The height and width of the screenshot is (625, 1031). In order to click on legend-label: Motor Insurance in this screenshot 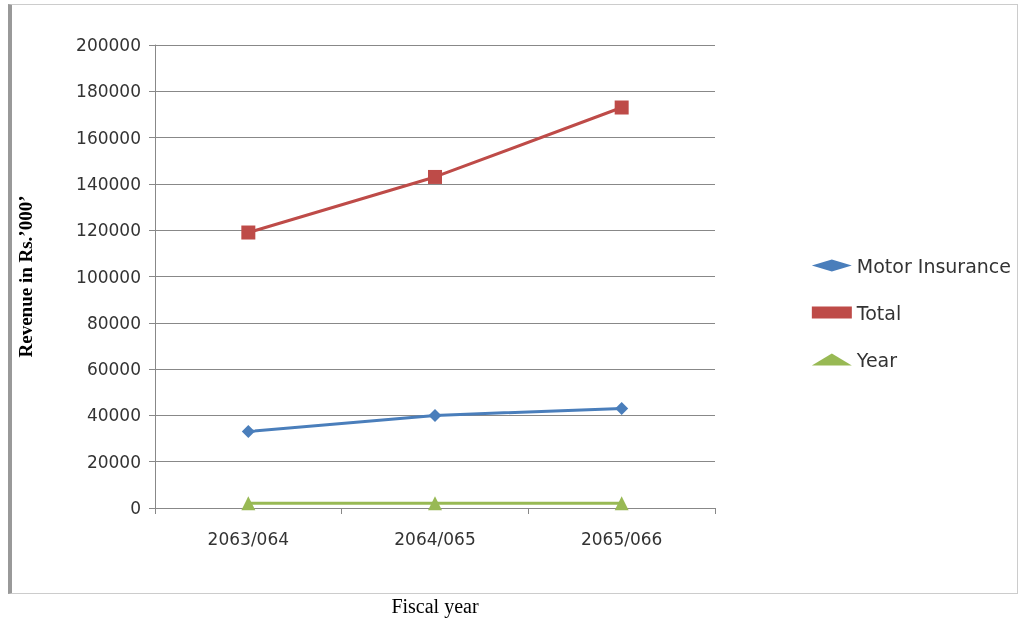, I will do `click(934, 265)`.